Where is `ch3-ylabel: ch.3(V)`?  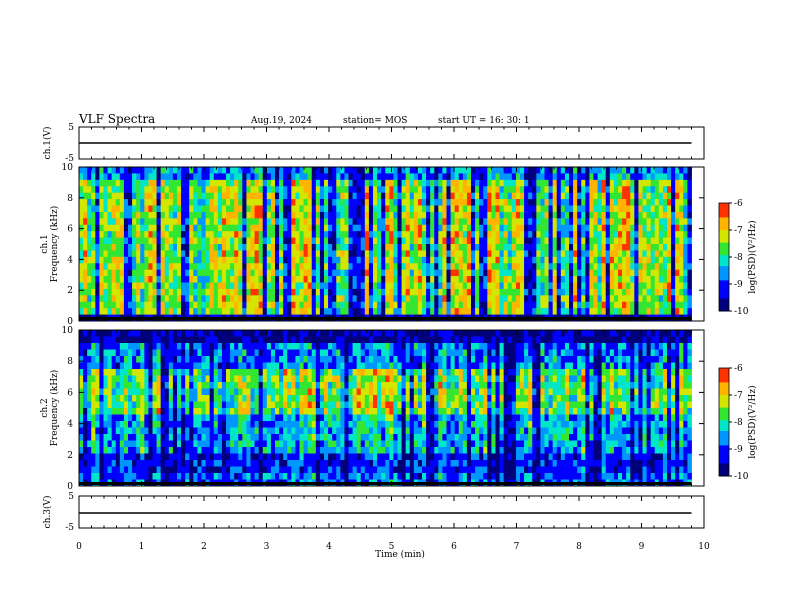
ch3-ylabel: ch.3(V) is located at coordinates (47, 512).